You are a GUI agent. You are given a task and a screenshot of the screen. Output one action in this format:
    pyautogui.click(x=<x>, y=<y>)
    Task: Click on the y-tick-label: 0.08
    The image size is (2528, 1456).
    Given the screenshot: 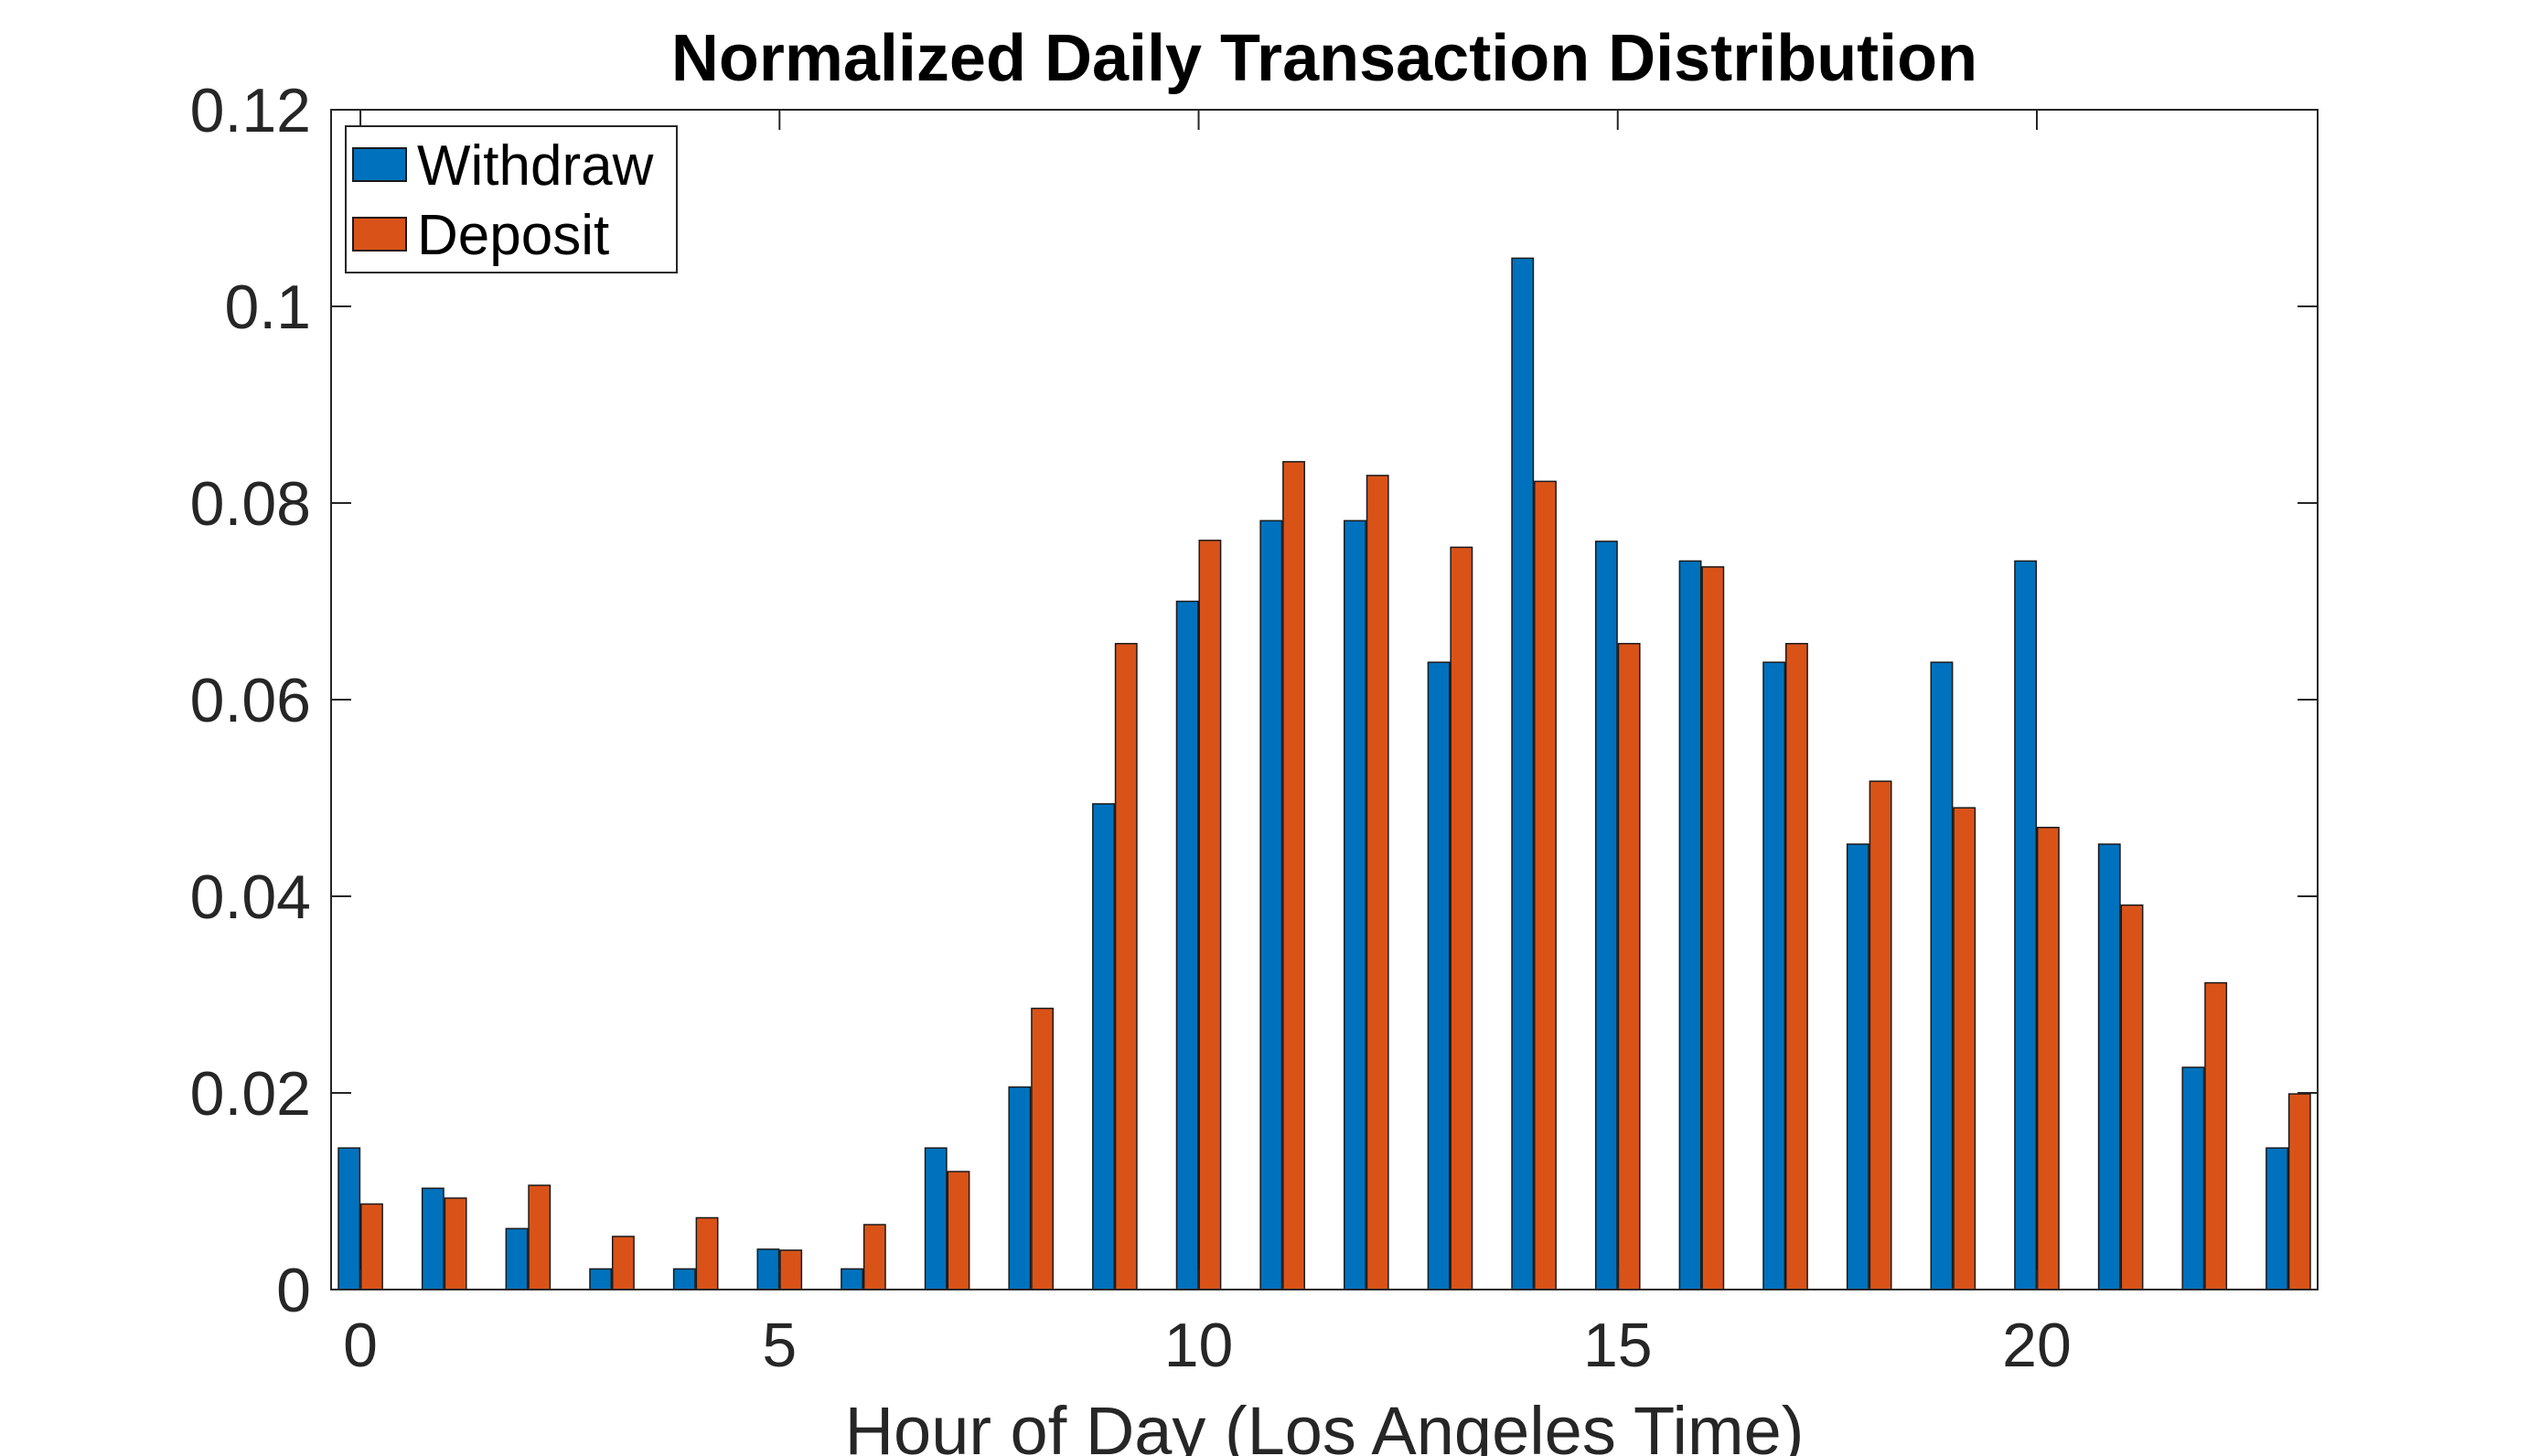 What is the action you would take?
    pyautogui.click(x=251, y=504)
    